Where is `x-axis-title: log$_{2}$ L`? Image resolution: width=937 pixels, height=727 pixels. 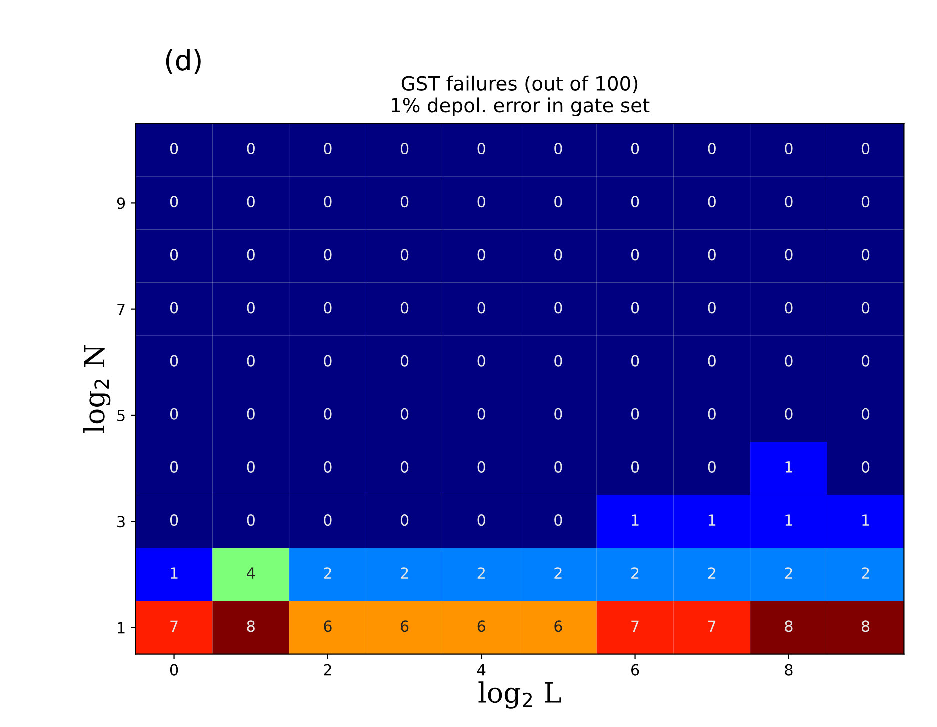 x-axis-title: log$_{2}$ L is located at coordinates (520, 695).